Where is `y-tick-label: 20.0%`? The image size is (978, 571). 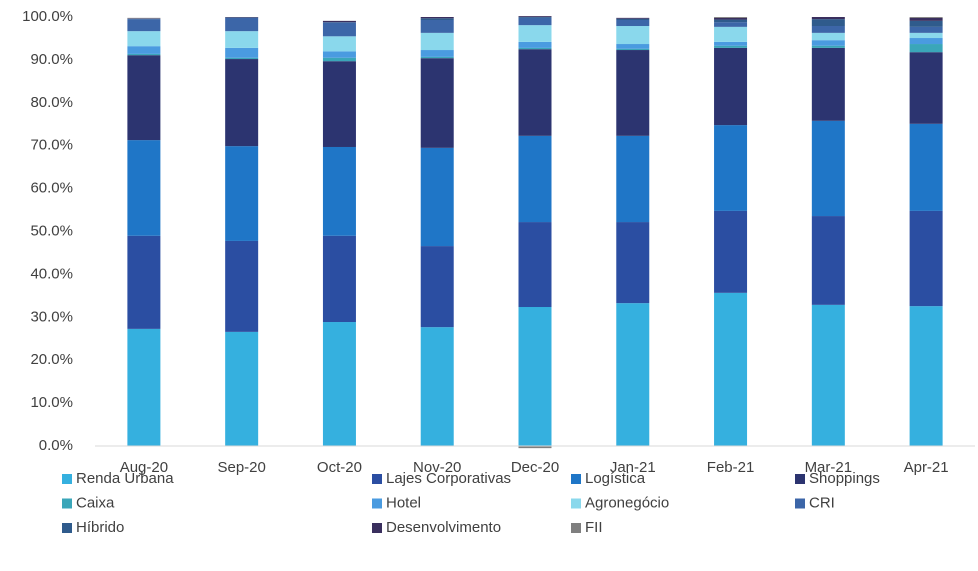
y-tick-label: 20.0% is located at coordinates (51, 359).